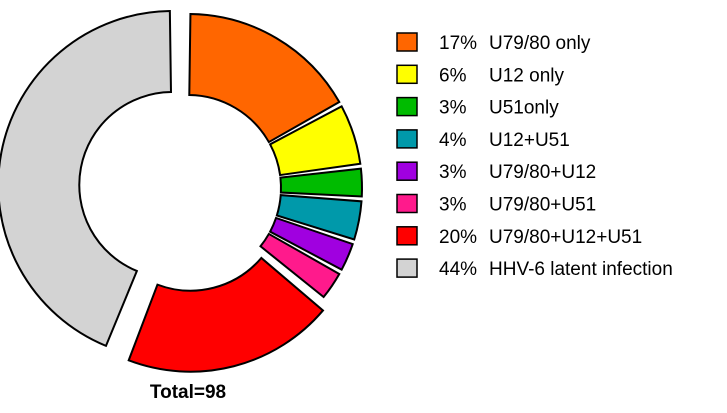 The height and width of the screenshot is (413, 727). Describe the element at coordinates (458, 237) in the screenshot. I see `legend-percent-7: 20%` at that location.